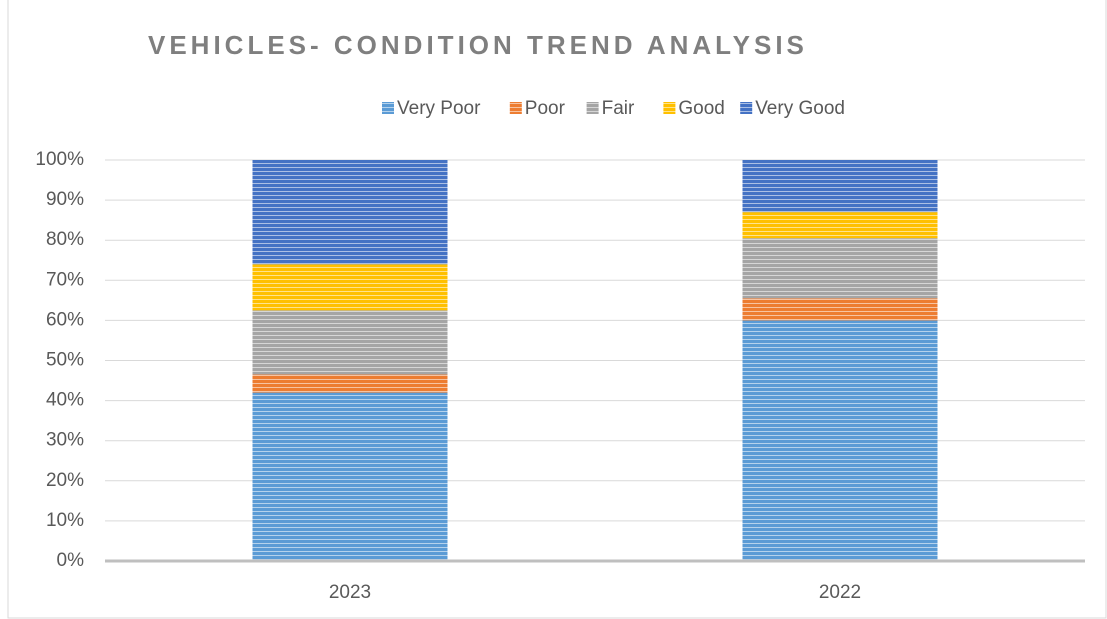 The image size is (1107, 619). Describe the element at coordinates (65, 440) in the screenshot. I see `y-tick-label: 30%` at that location.